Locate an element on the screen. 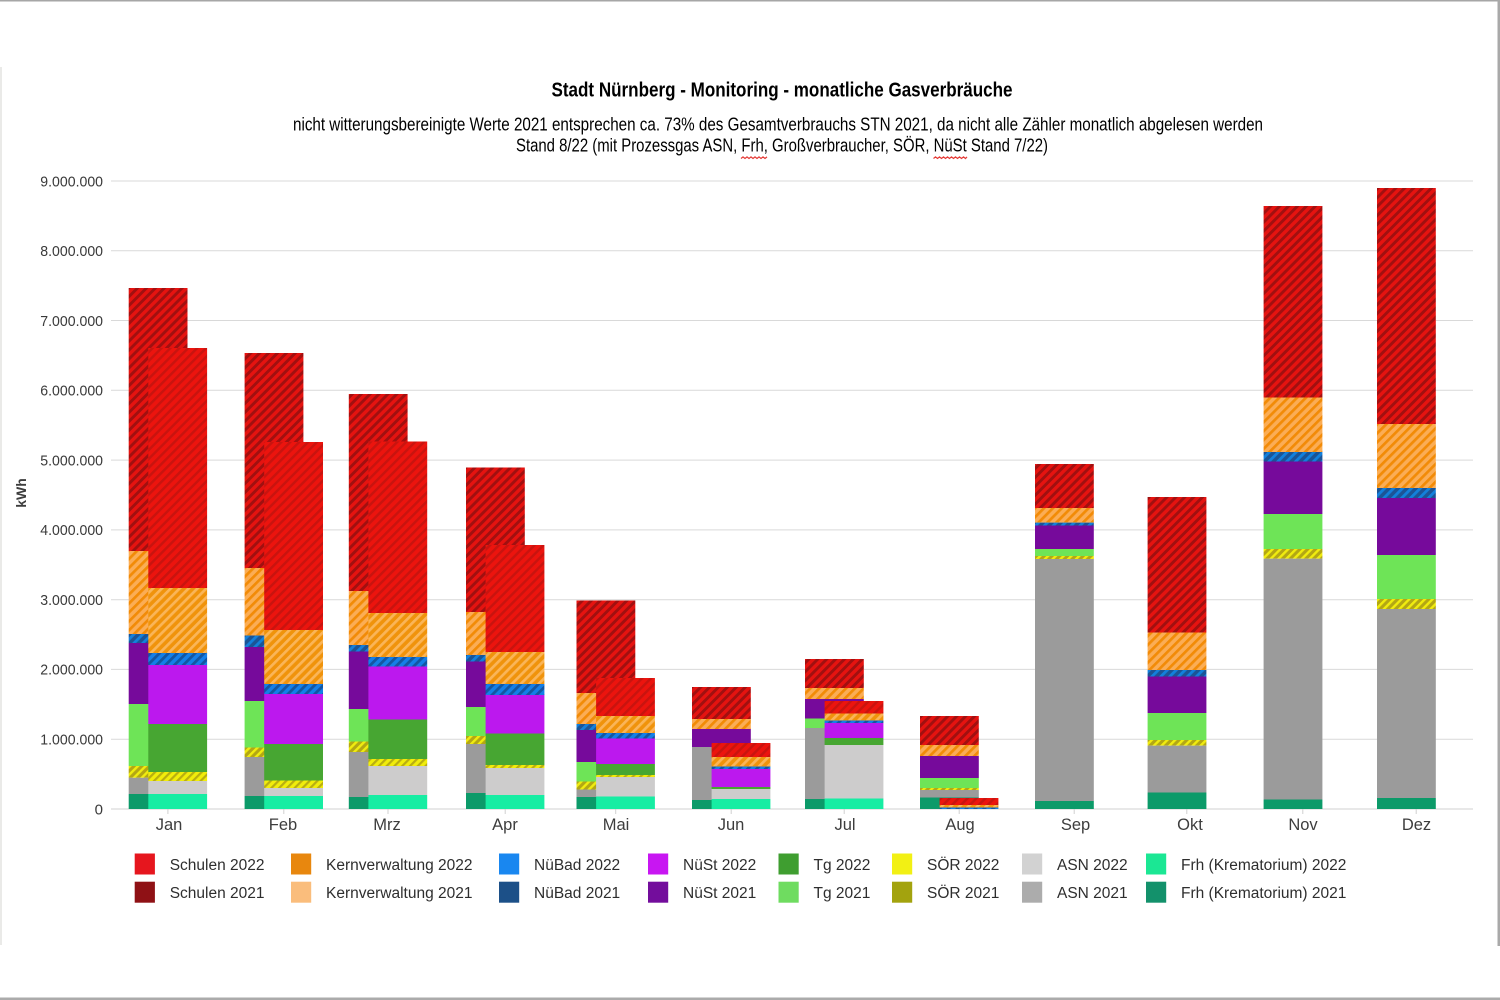 The width and height of the screenshot is (1500, 1000). svg-text: SÖR 2022 is located at coordinates (963, 865).